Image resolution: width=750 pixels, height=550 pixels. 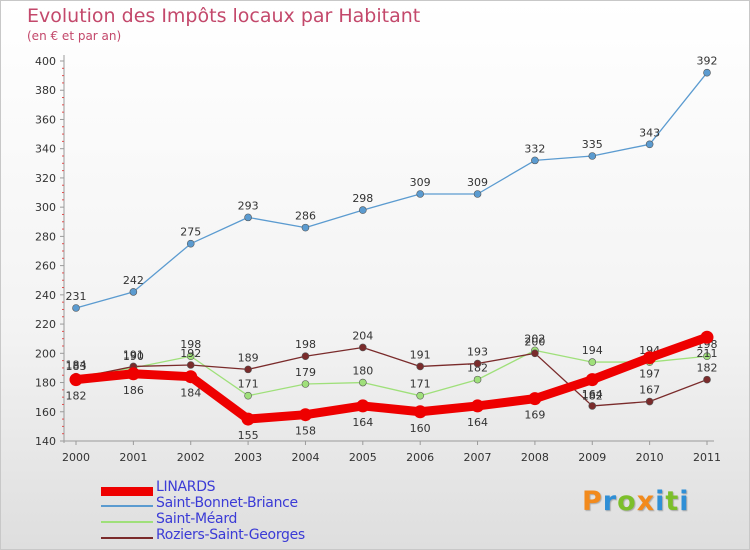 I want to click on series-line-saint-meard, so click(x=391, y=373).